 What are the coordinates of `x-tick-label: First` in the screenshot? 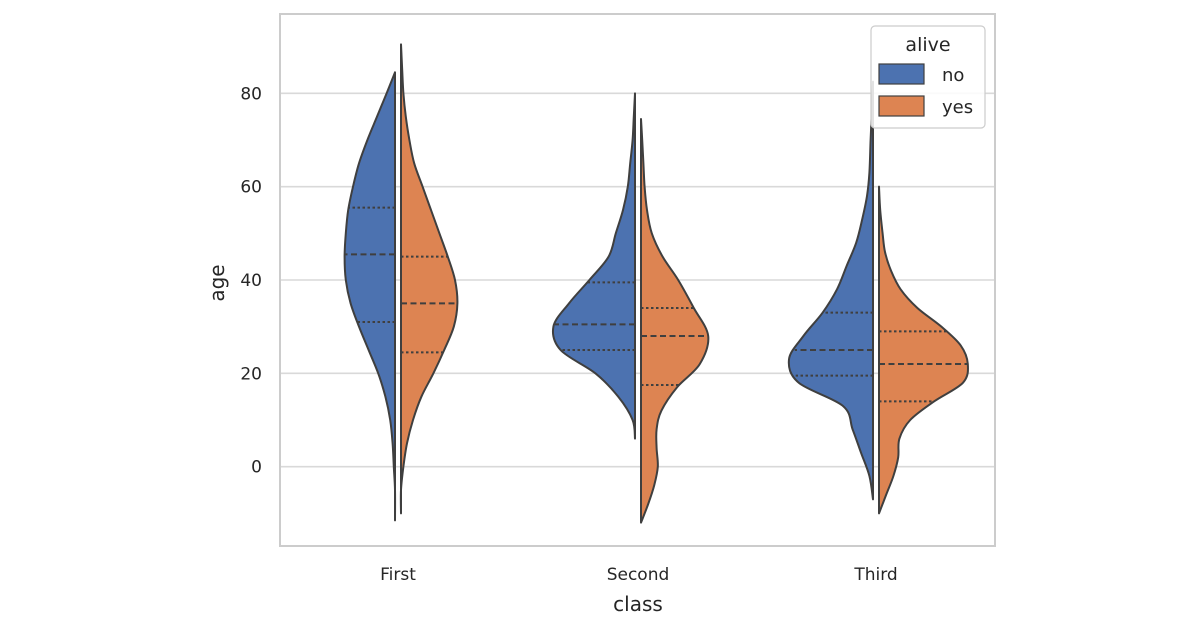 It's located at (398, 575).